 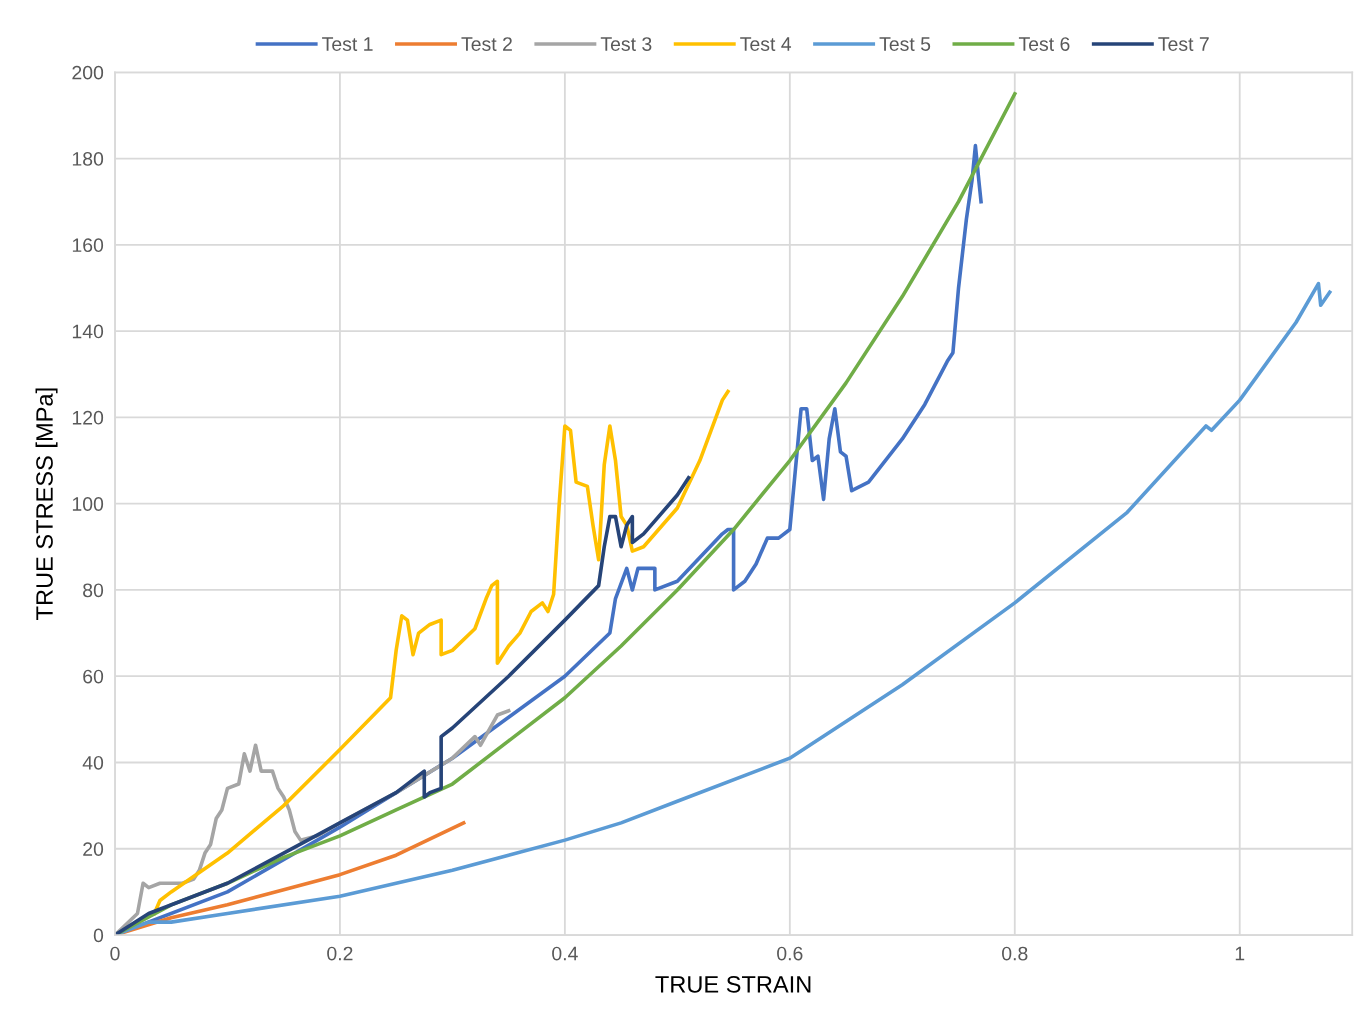 What do you see at coordinates (88, 72) in the screenshot?
I see `y-tick-label: 200` at bounding box center [88, 72].